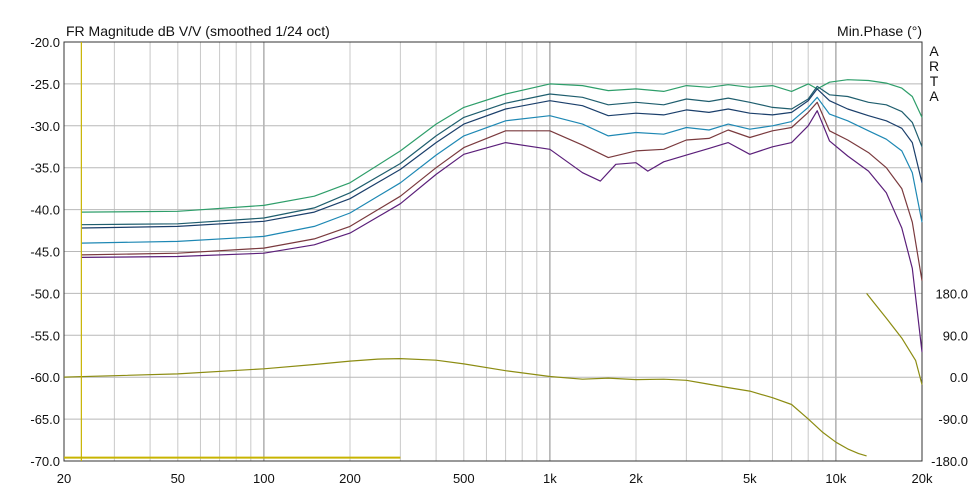  Describe the element at coordinates (934, 66) in the screenshot. I see `arta-logo-letter: R` at that location.